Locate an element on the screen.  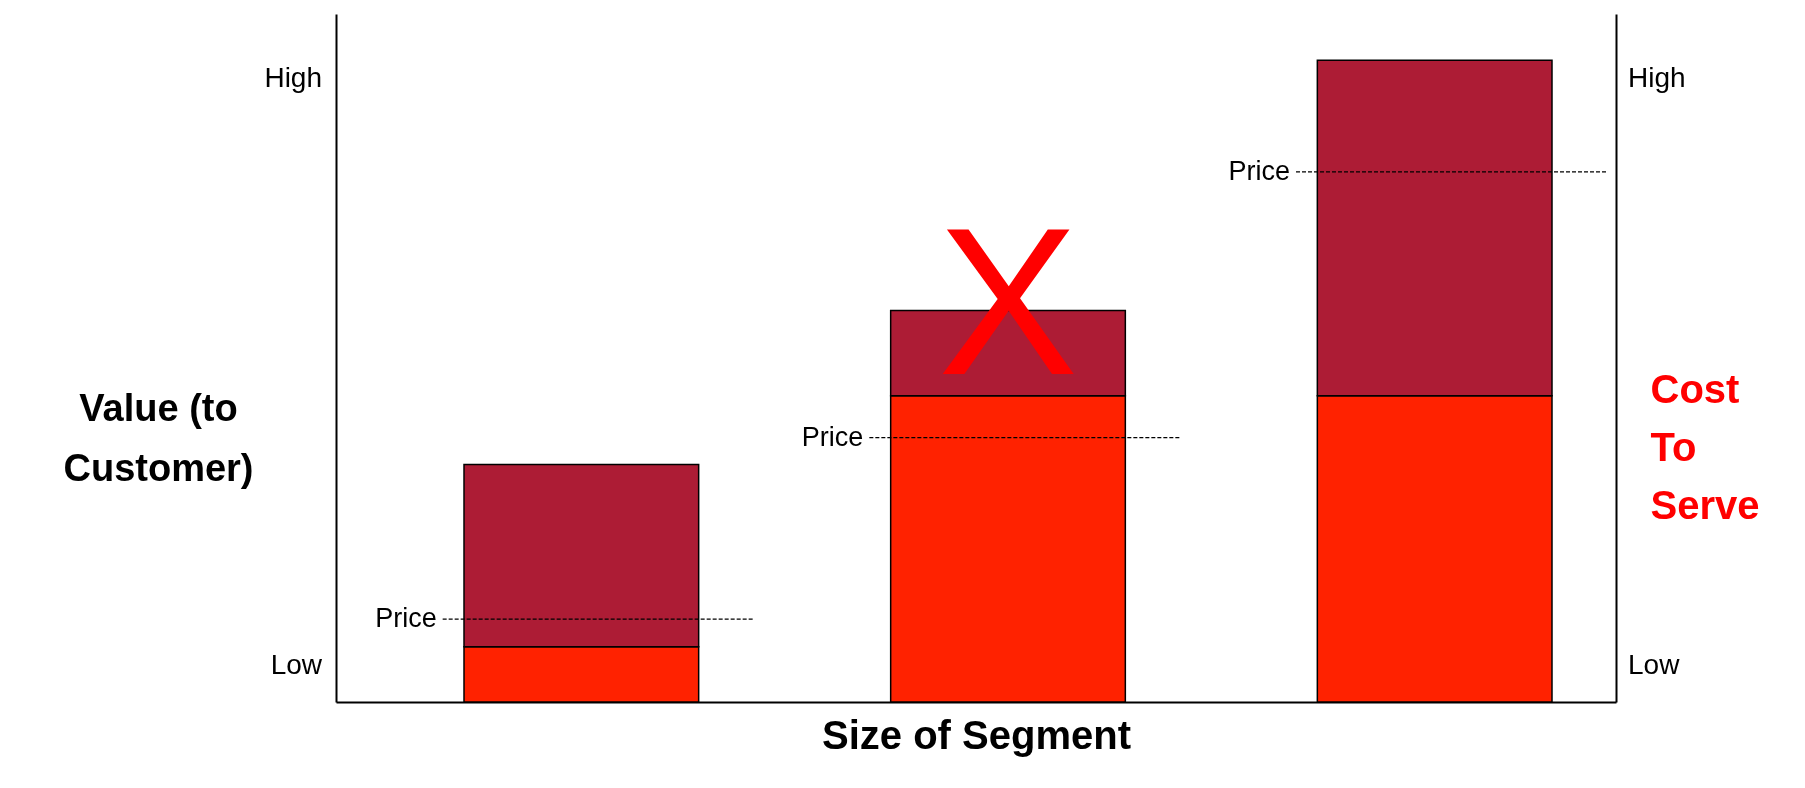
y-axis-title: Value (to Customer) is located at coordinates (158, 437).